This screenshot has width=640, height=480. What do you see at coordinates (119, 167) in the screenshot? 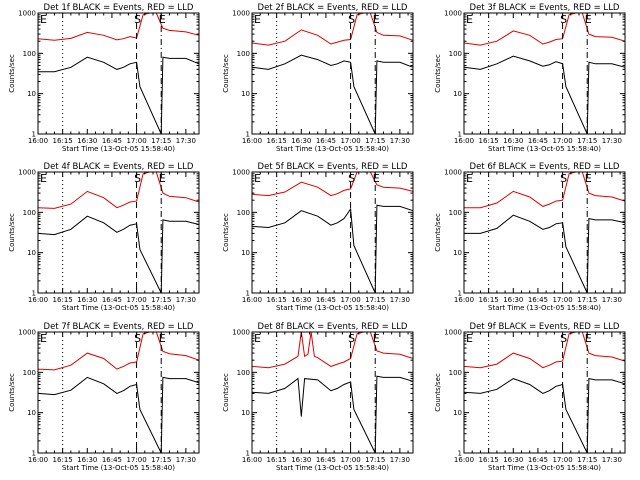
I see `panel-title: Det 4f BLACK = Events, RED = LLD` at bounding box center [119, 167].